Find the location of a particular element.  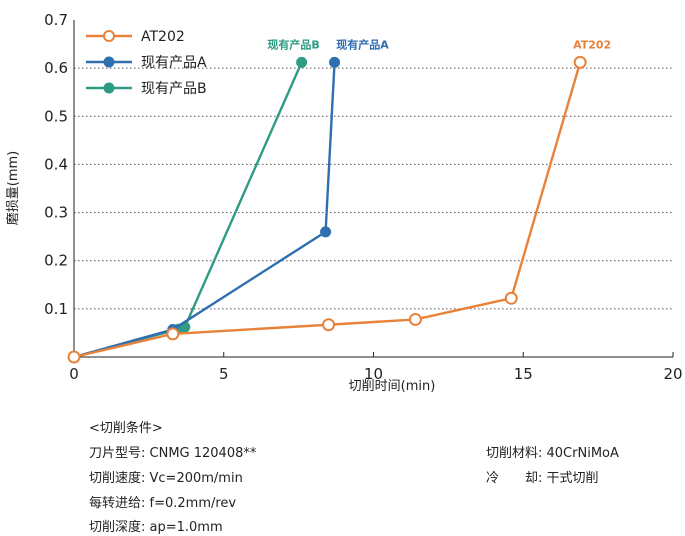

x-tick-label: 10 is located at coordinates (373, 374).